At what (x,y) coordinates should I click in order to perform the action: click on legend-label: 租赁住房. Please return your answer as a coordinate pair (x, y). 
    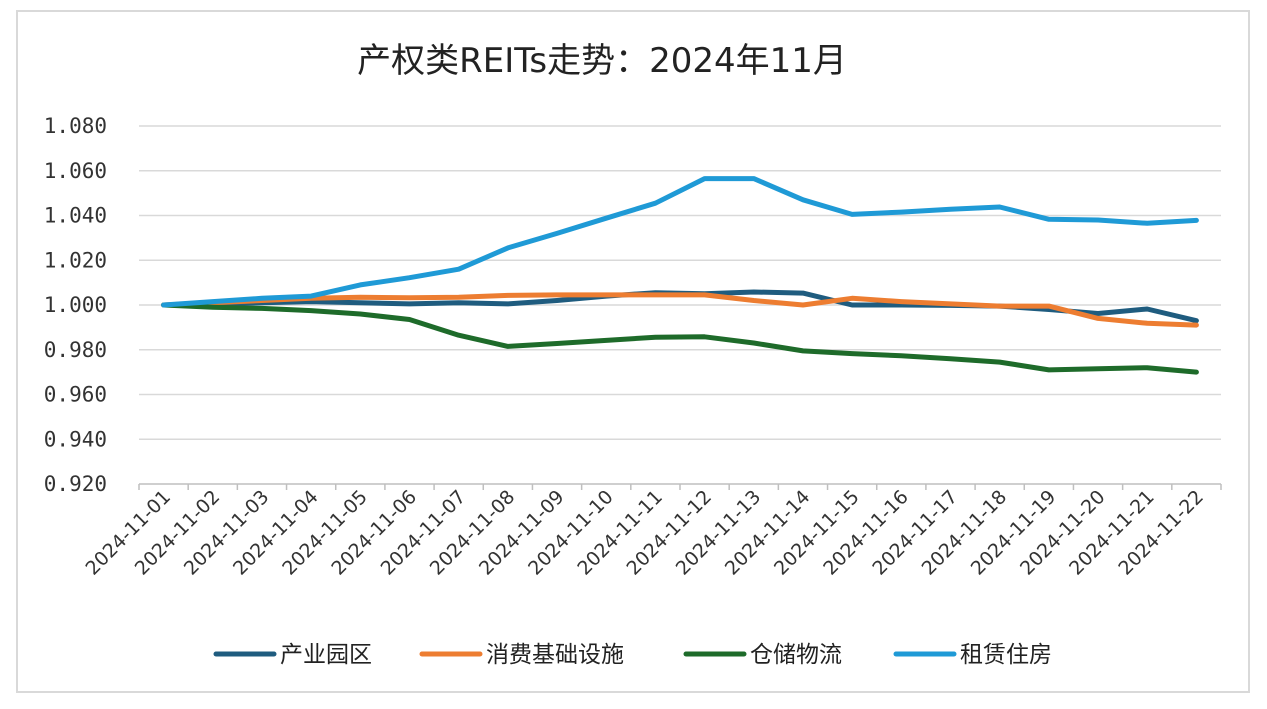
    Looking at the image, I should click on (1006, 655).